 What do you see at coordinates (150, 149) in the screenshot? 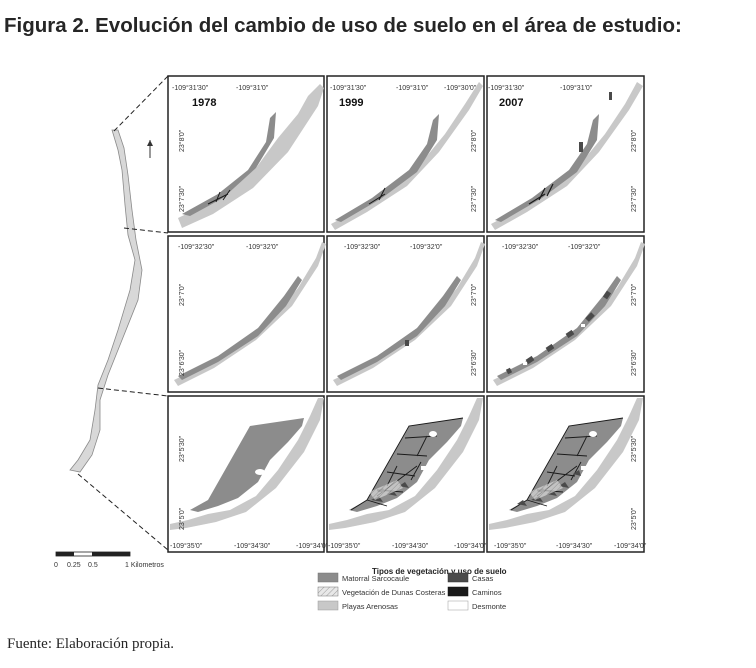
I see `north-arrow-icon` at bounding box center [150, 149].